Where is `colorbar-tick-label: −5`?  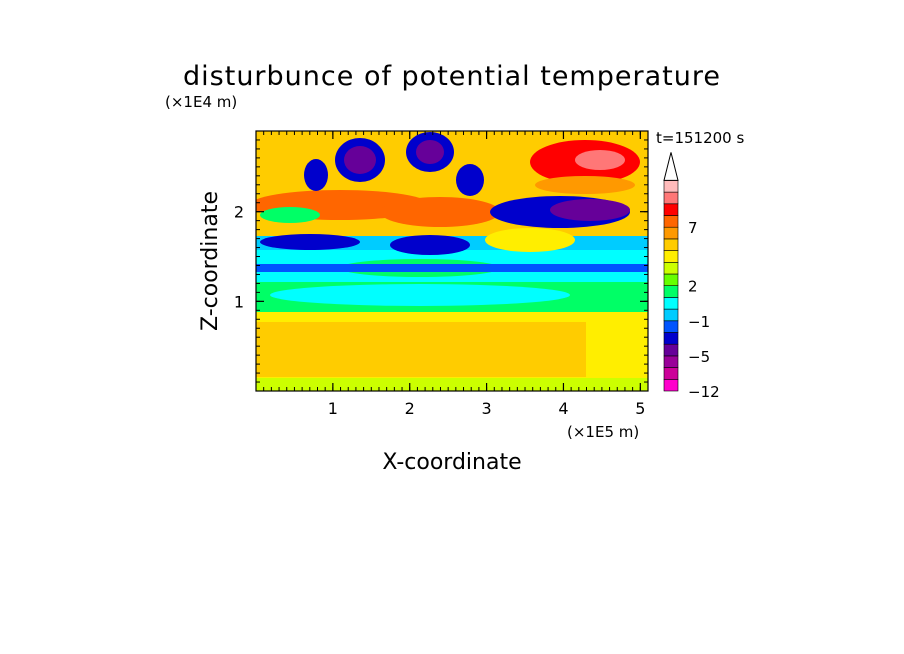 colorbar-tick-label: −5 is located at coordinates (699, 357).